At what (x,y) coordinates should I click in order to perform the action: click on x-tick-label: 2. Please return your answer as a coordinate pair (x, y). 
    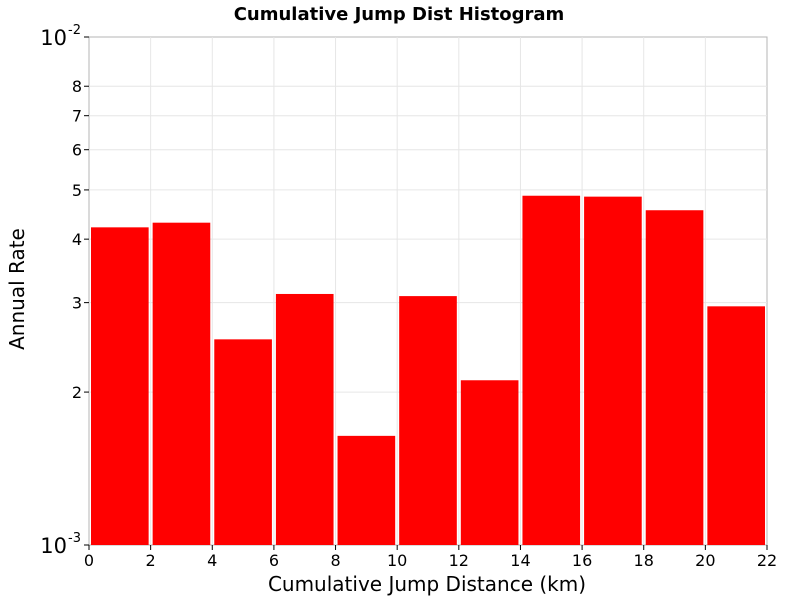
    Looking at the image, I should click on (151, 560).